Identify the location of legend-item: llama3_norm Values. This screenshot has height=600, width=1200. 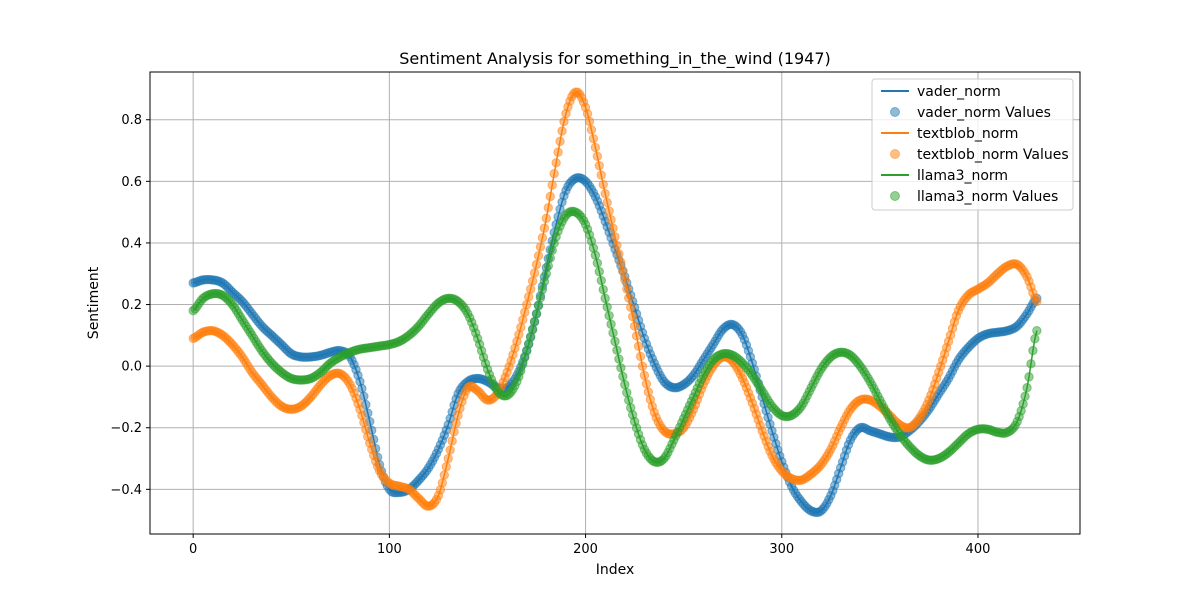
(974, 197).